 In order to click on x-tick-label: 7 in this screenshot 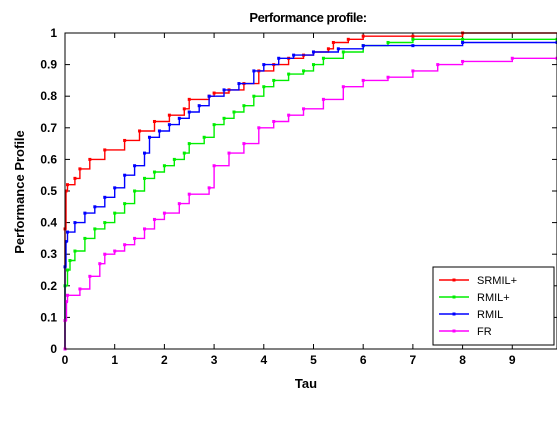, I will do `click(413, 360)`.